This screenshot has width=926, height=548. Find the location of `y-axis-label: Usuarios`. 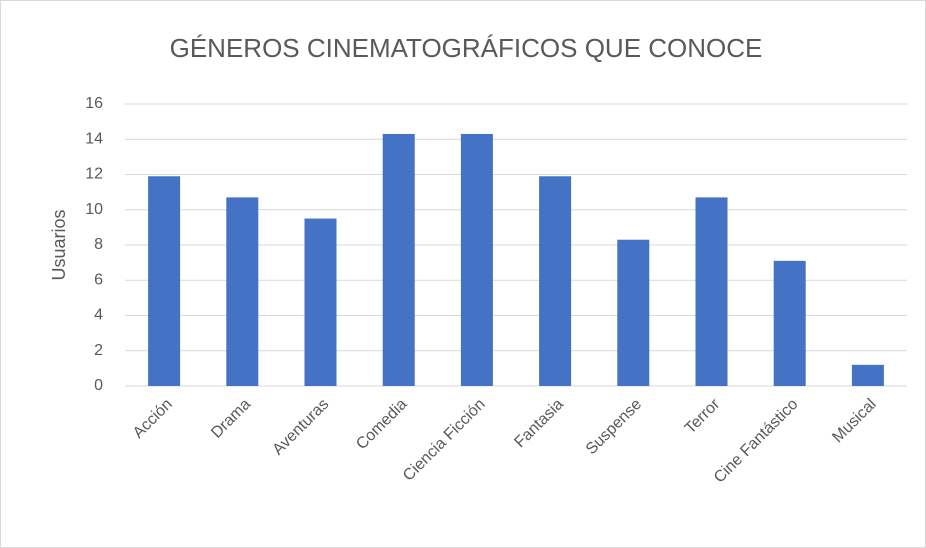

y-axis-label: Usuarios is located at coordinates (59, 244).